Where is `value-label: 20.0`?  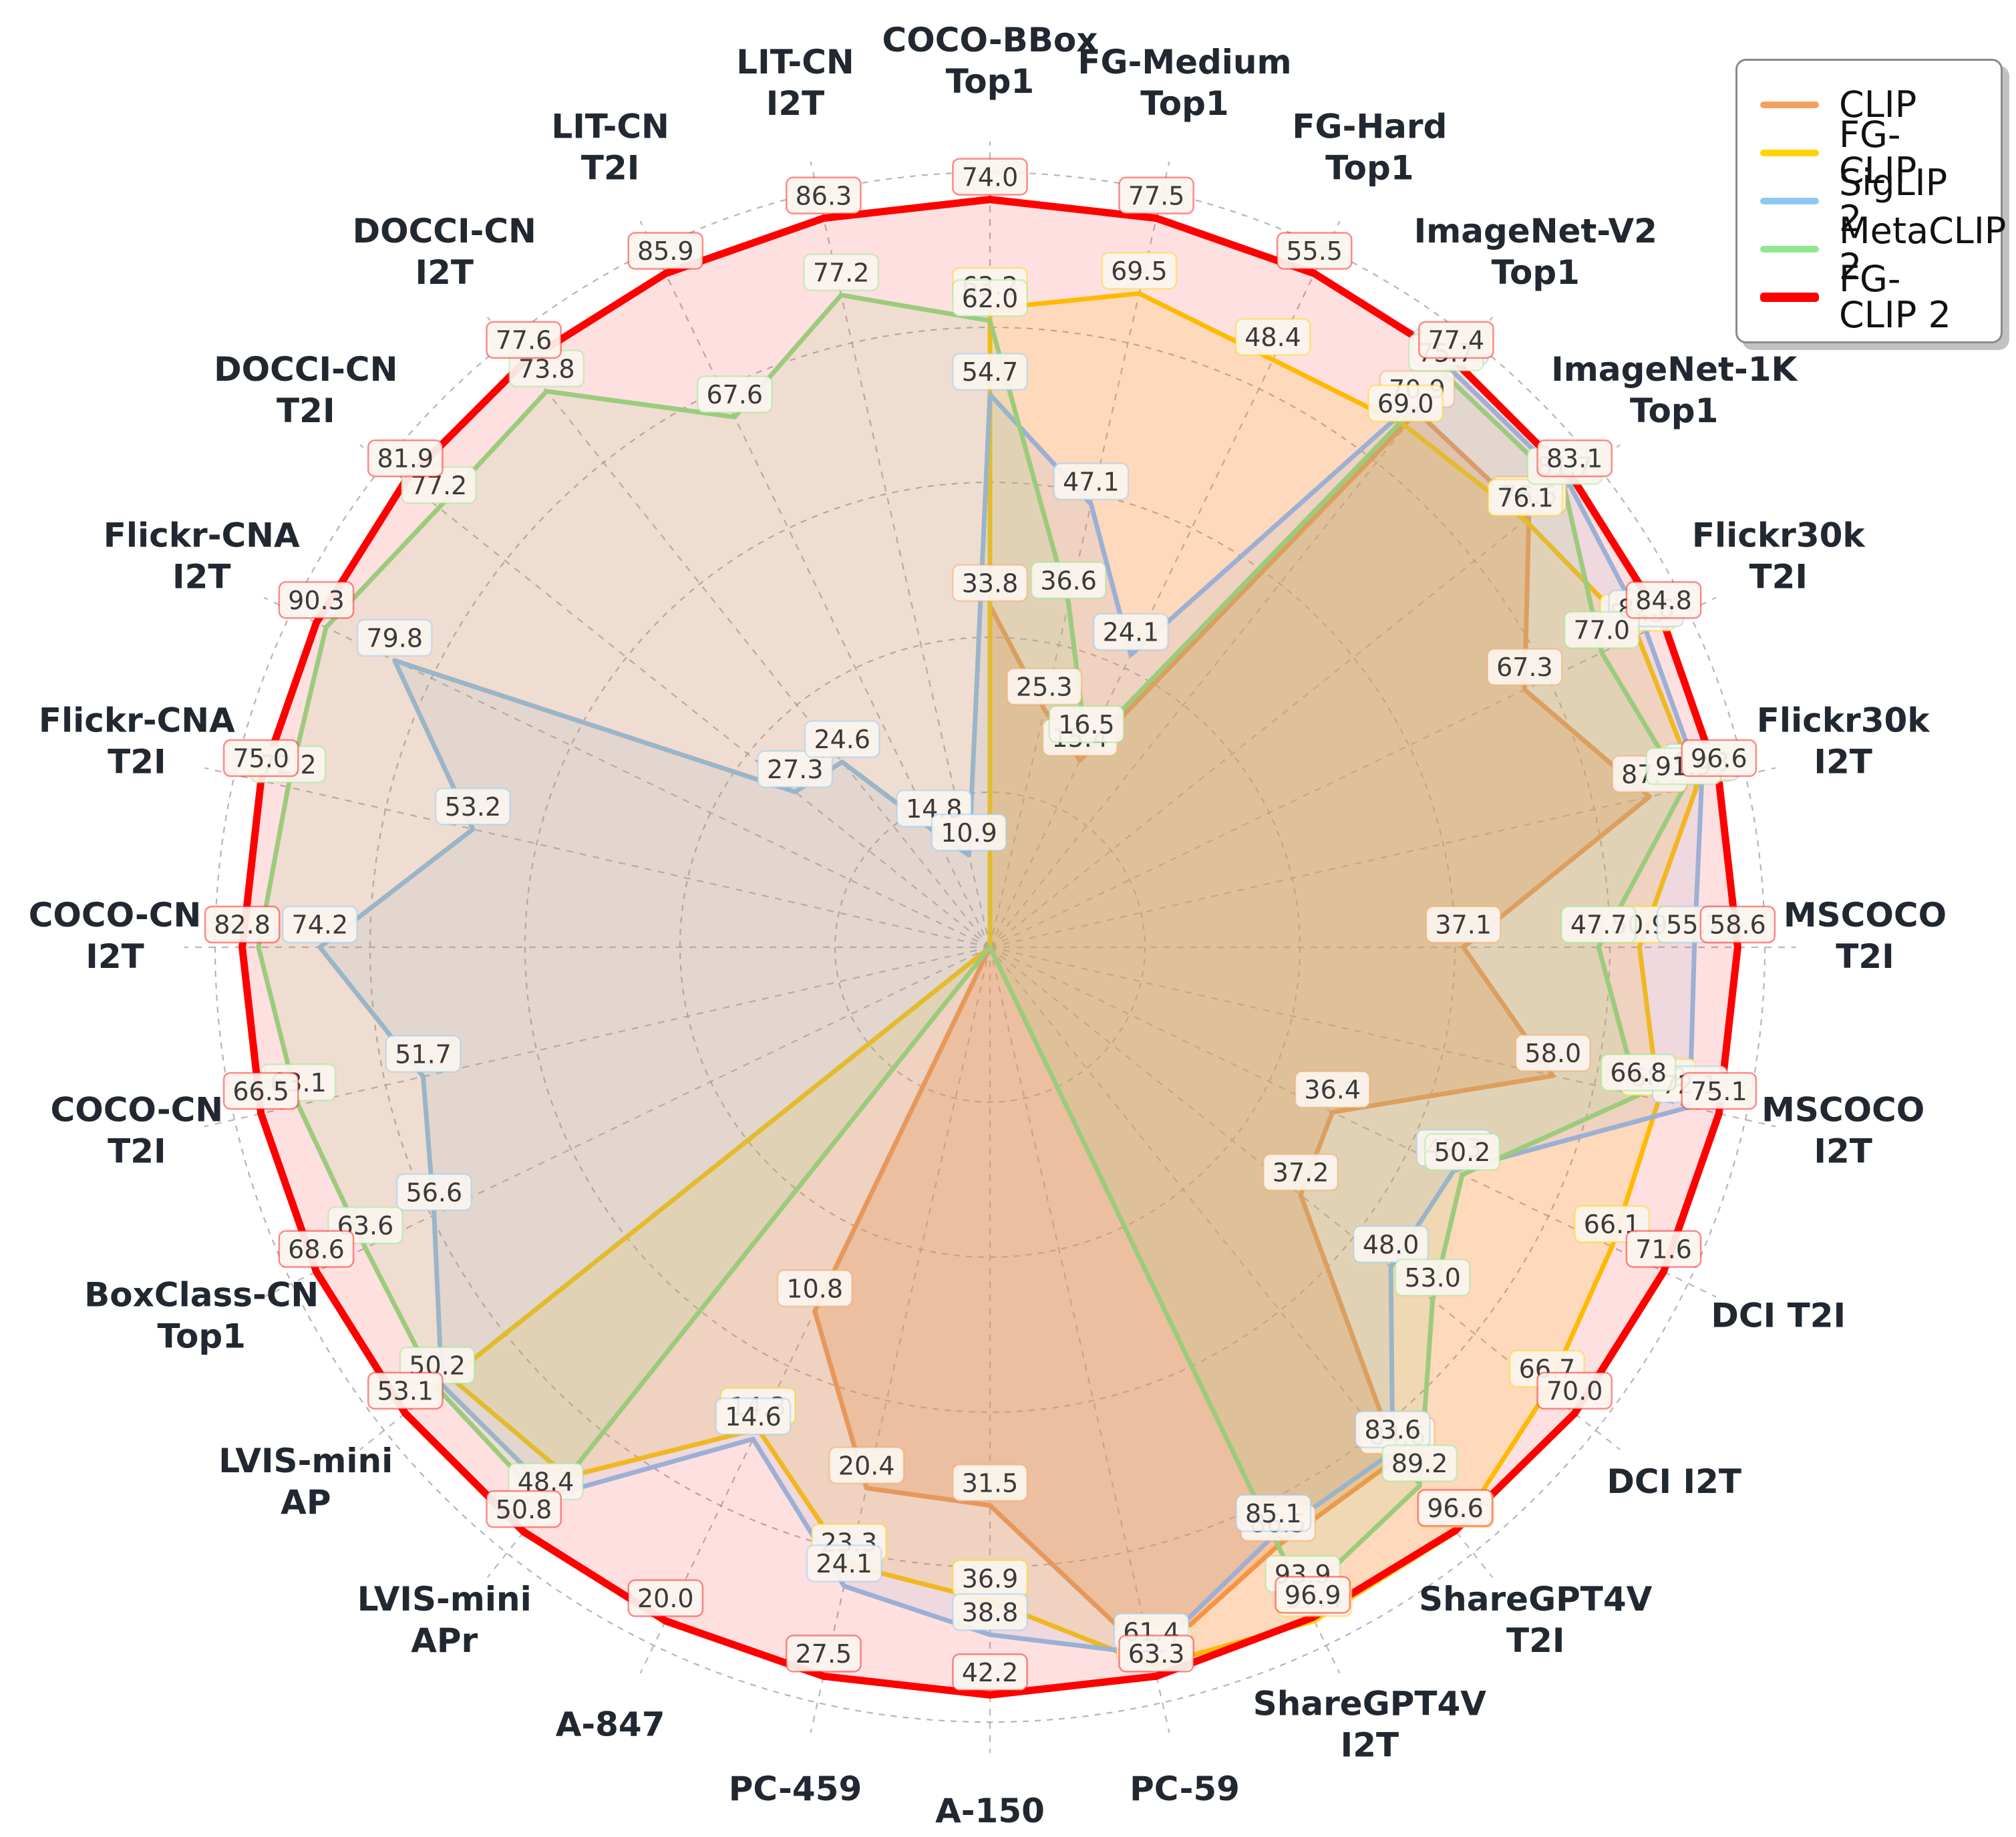 value-label: 20.0 is located at coordinates (665, 1598).